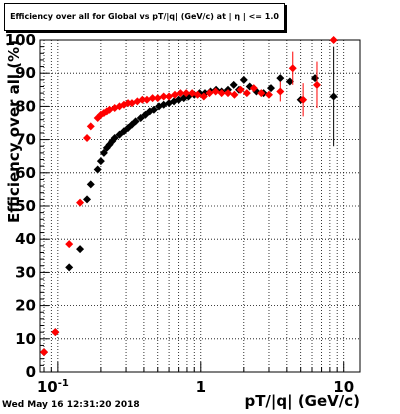  Describe the element at coordinates (25, 173) in the screenshot. I see `y-tick-label: 60` at that location.